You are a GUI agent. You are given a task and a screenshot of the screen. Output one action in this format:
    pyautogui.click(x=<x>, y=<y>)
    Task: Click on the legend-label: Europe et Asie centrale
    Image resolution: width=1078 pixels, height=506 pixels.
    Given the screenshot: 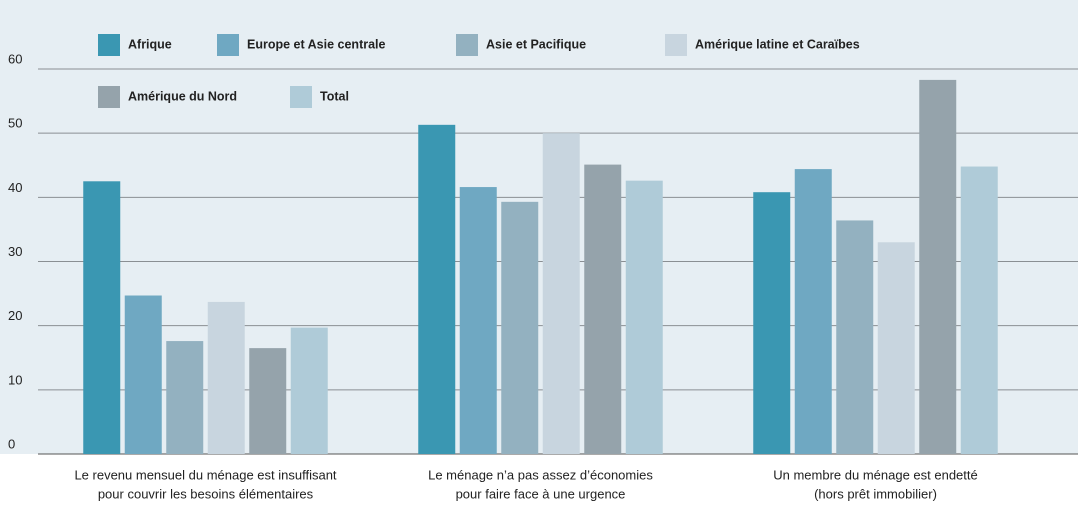 What is the action you would take?
    pyautogui.click(x=316, y=44)
    